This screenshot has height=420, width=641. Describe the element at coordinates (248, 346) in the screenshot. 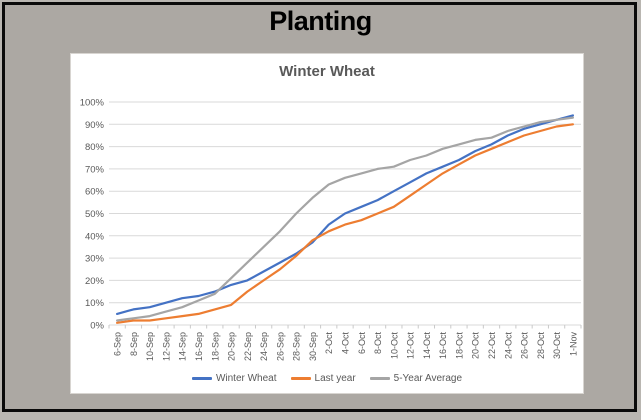

I see `x-axis-label: 22-Sep` at that location.